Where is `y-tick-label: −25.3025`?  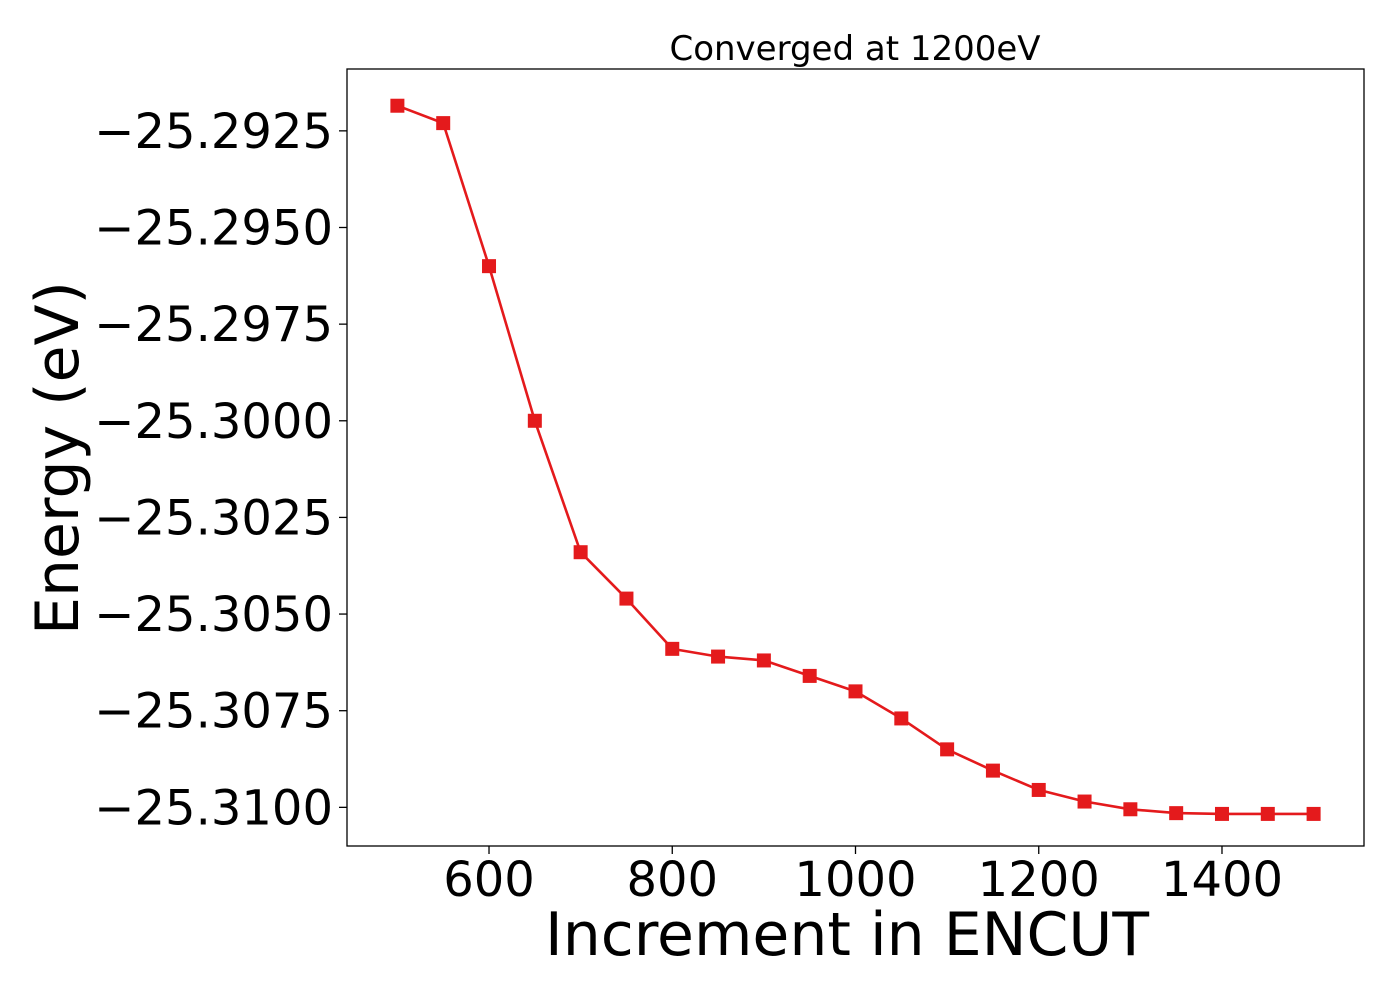
y-tick-label: −25.3025 is located at coordinates (213, 518).